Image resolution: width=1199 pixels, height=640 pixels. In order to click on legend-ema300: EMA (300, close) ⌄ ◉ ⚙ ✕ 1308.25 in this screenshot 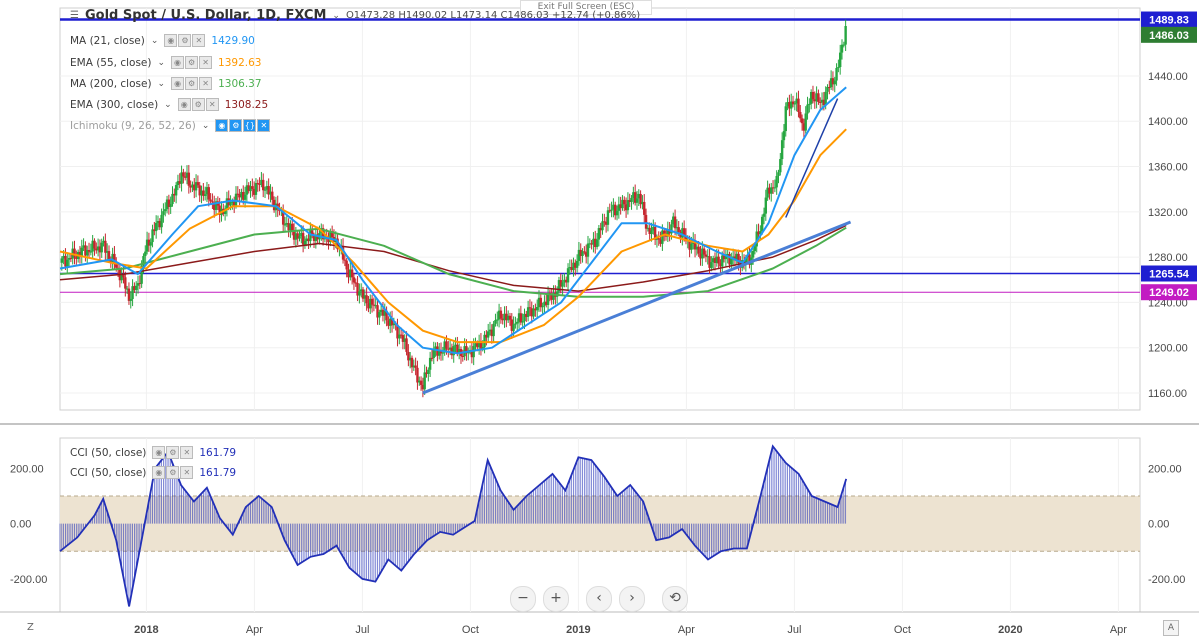, I will do `click(169, 104)`.